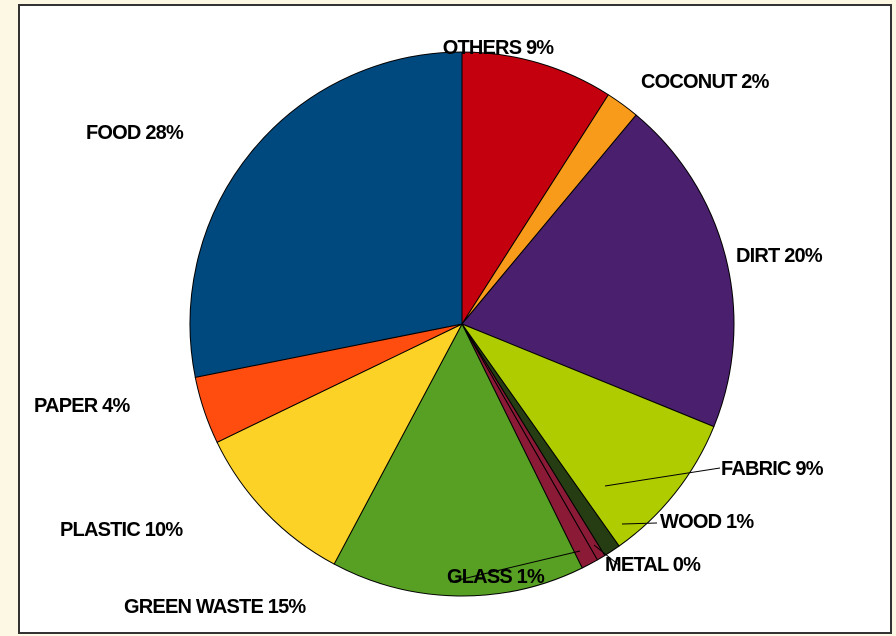  What do you see at coordinates (705, 82) in the screenshot?
I see `slice-label-coconut: COCONUT 2%` at bounding box center [705, 82].